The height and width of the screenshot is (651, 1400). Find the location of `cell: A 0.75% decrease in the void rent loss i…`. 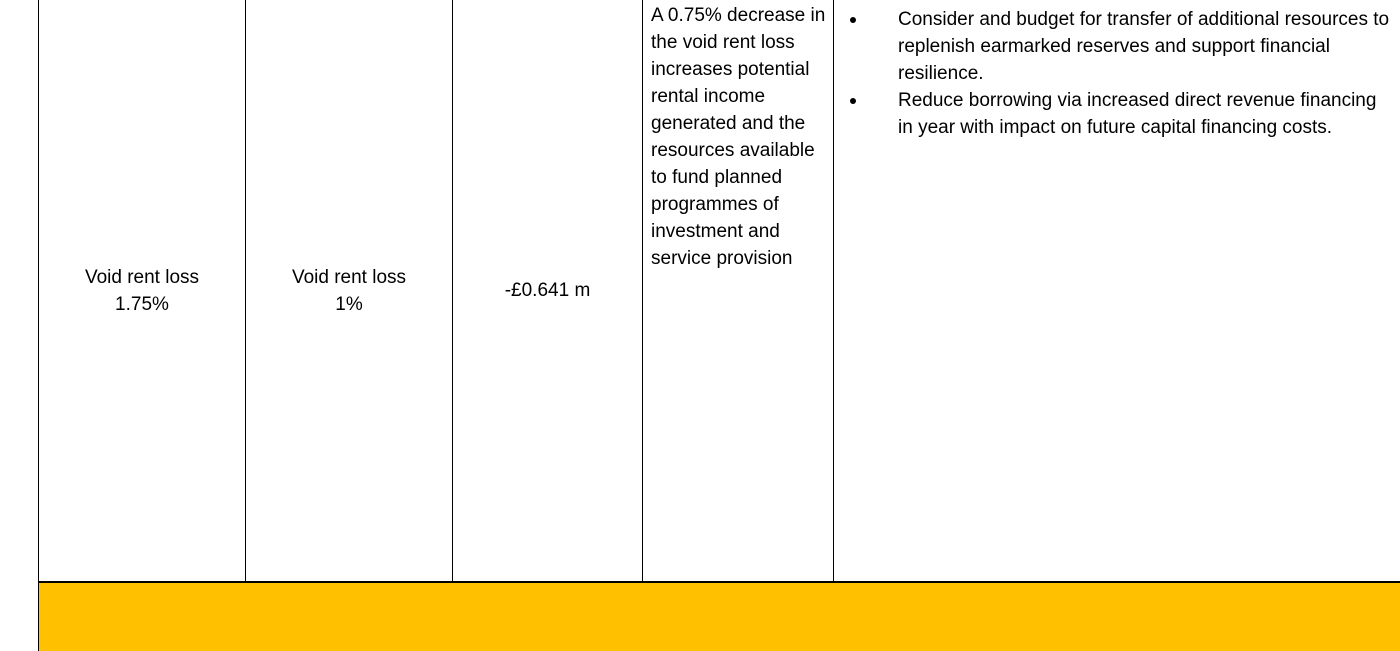

cell: A 0.75% decrease in the void rent loss i… is located at coordinates (738, 137).